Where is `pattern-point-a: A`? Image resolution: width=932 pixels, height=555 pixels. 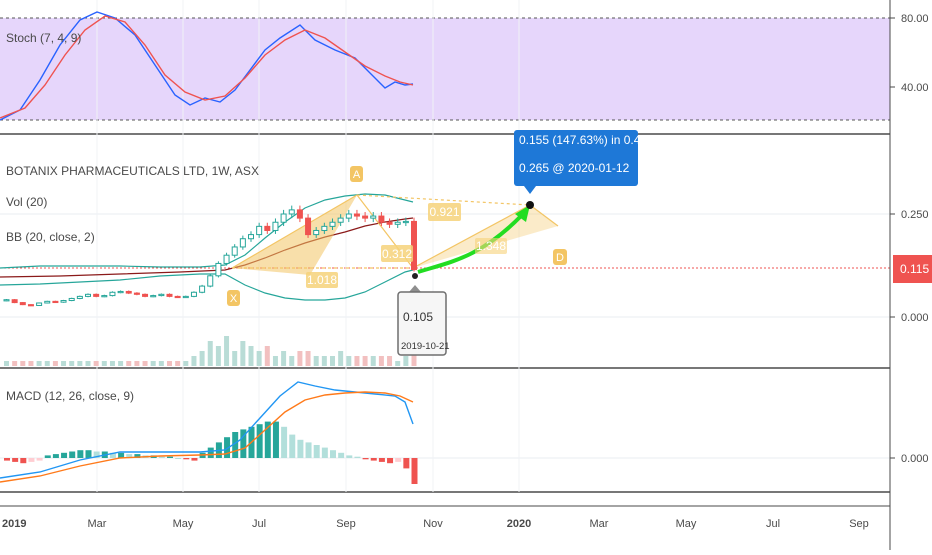
pattern-point-a: A is located at coordinates (356, 174).